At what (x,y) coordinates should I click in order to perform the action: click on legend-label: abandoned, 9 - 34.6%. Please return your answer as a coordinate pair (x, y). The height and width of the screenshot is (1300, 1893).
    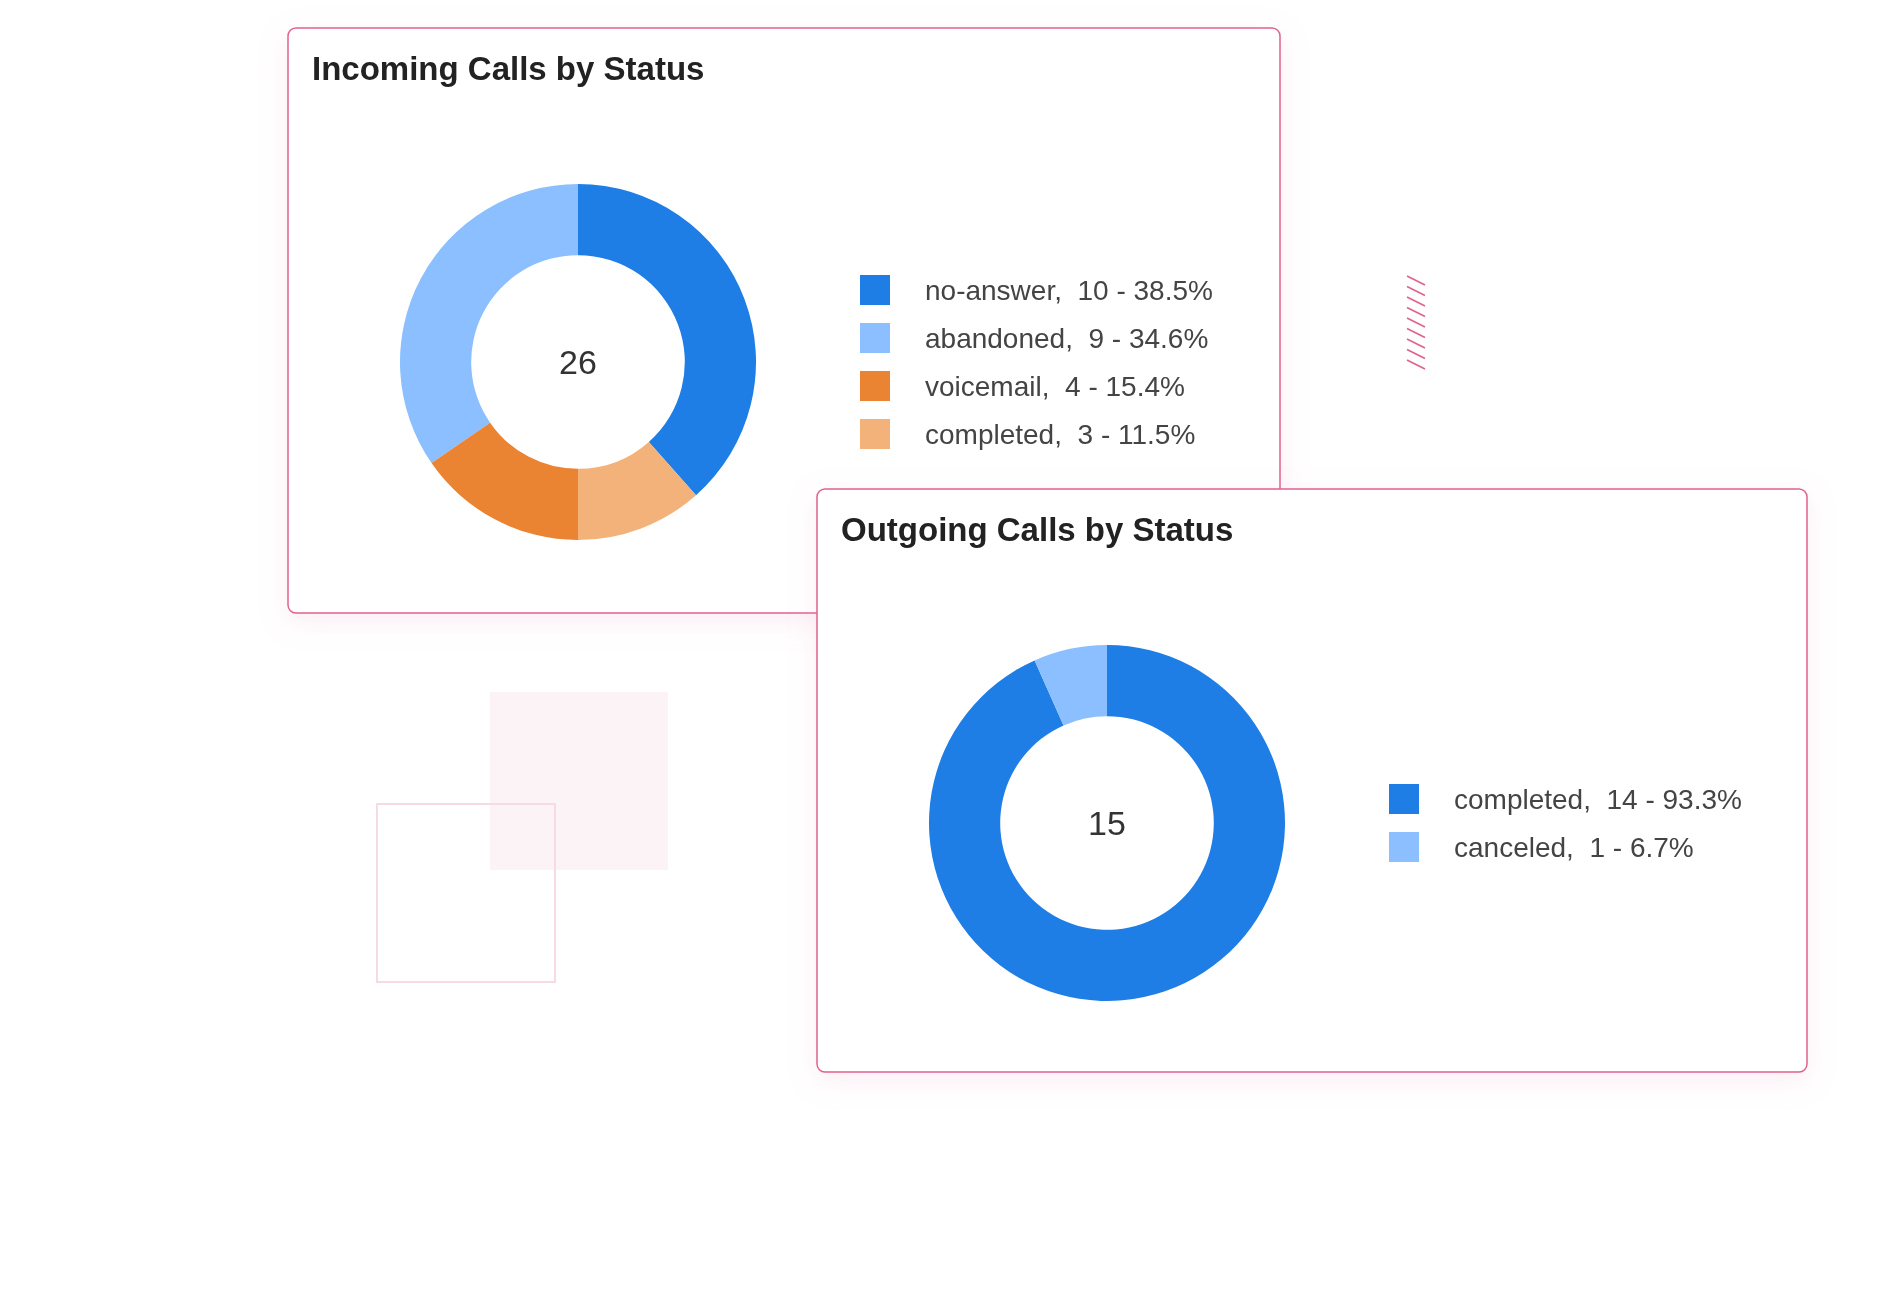
    Looking at the image, I should click on (1067, 338).